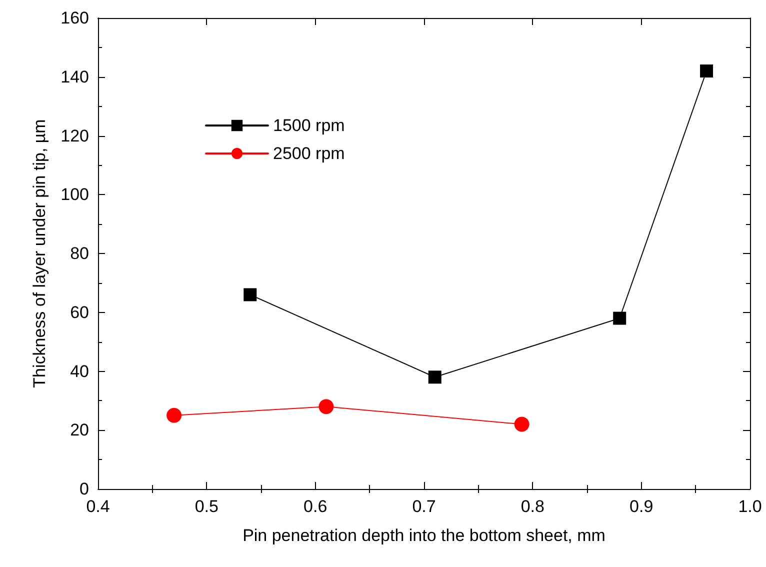  What do you see at coordinates (424, 535) in the screenshot?
I see `x-axis-title: Pin penetration depth into the bottom sheet, mm` at bounding box center [424, 535].